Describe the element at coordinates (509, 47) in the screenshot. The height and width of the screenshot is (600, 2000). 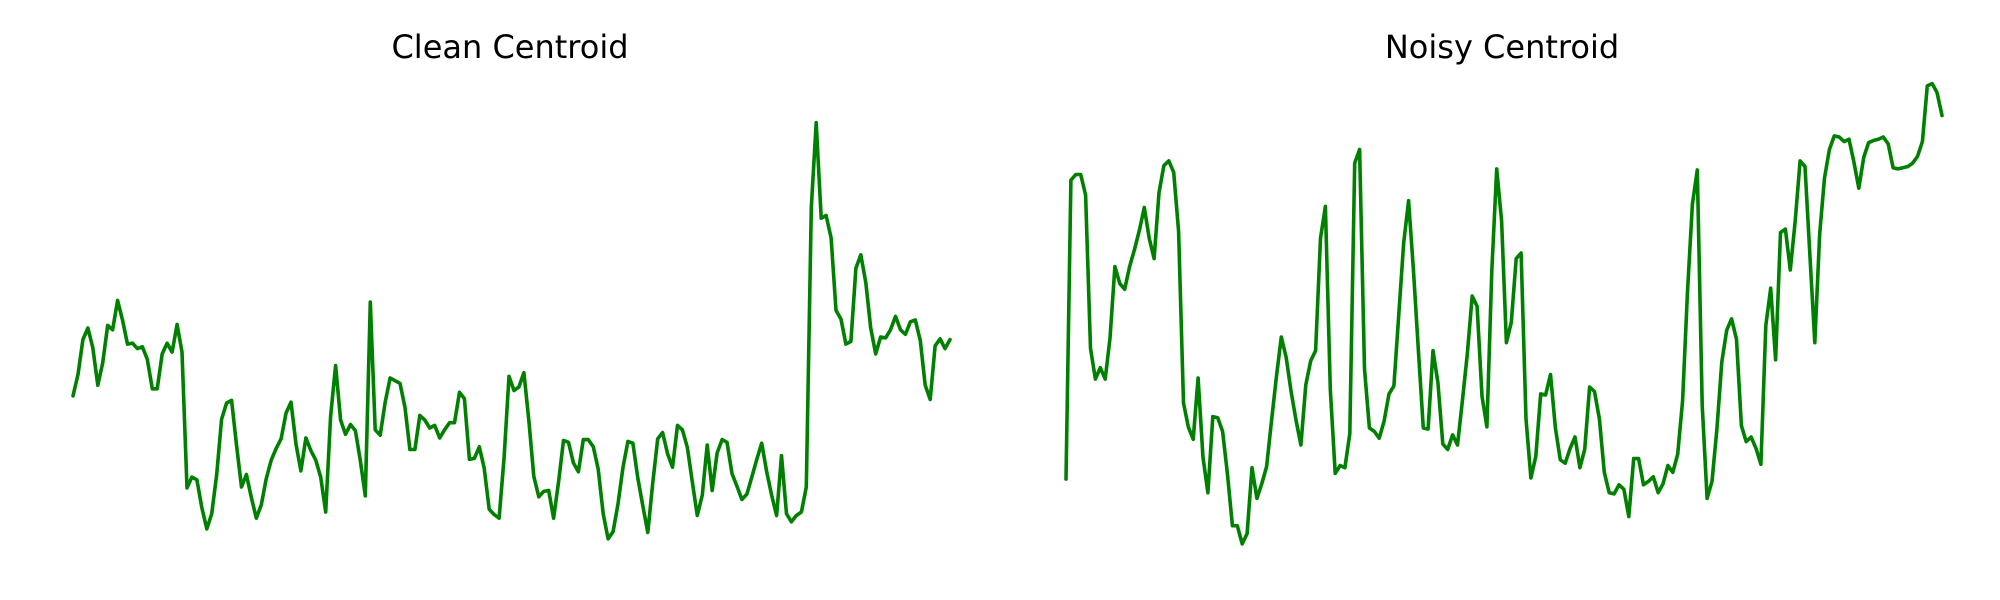
I see `clean-centroid-title: Clean Centroid` at that location.